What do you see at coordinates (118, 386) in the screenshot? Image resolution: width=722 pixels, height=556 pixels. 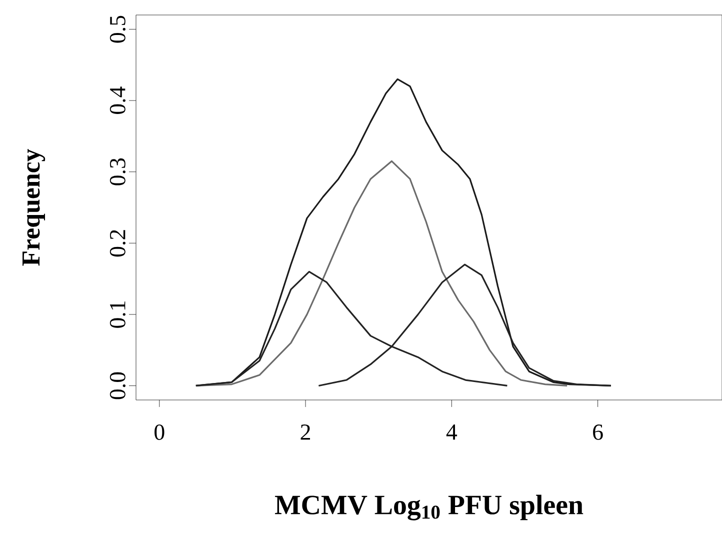 I see `y-tick-label: 0.0` at bounding box center [118, 386].